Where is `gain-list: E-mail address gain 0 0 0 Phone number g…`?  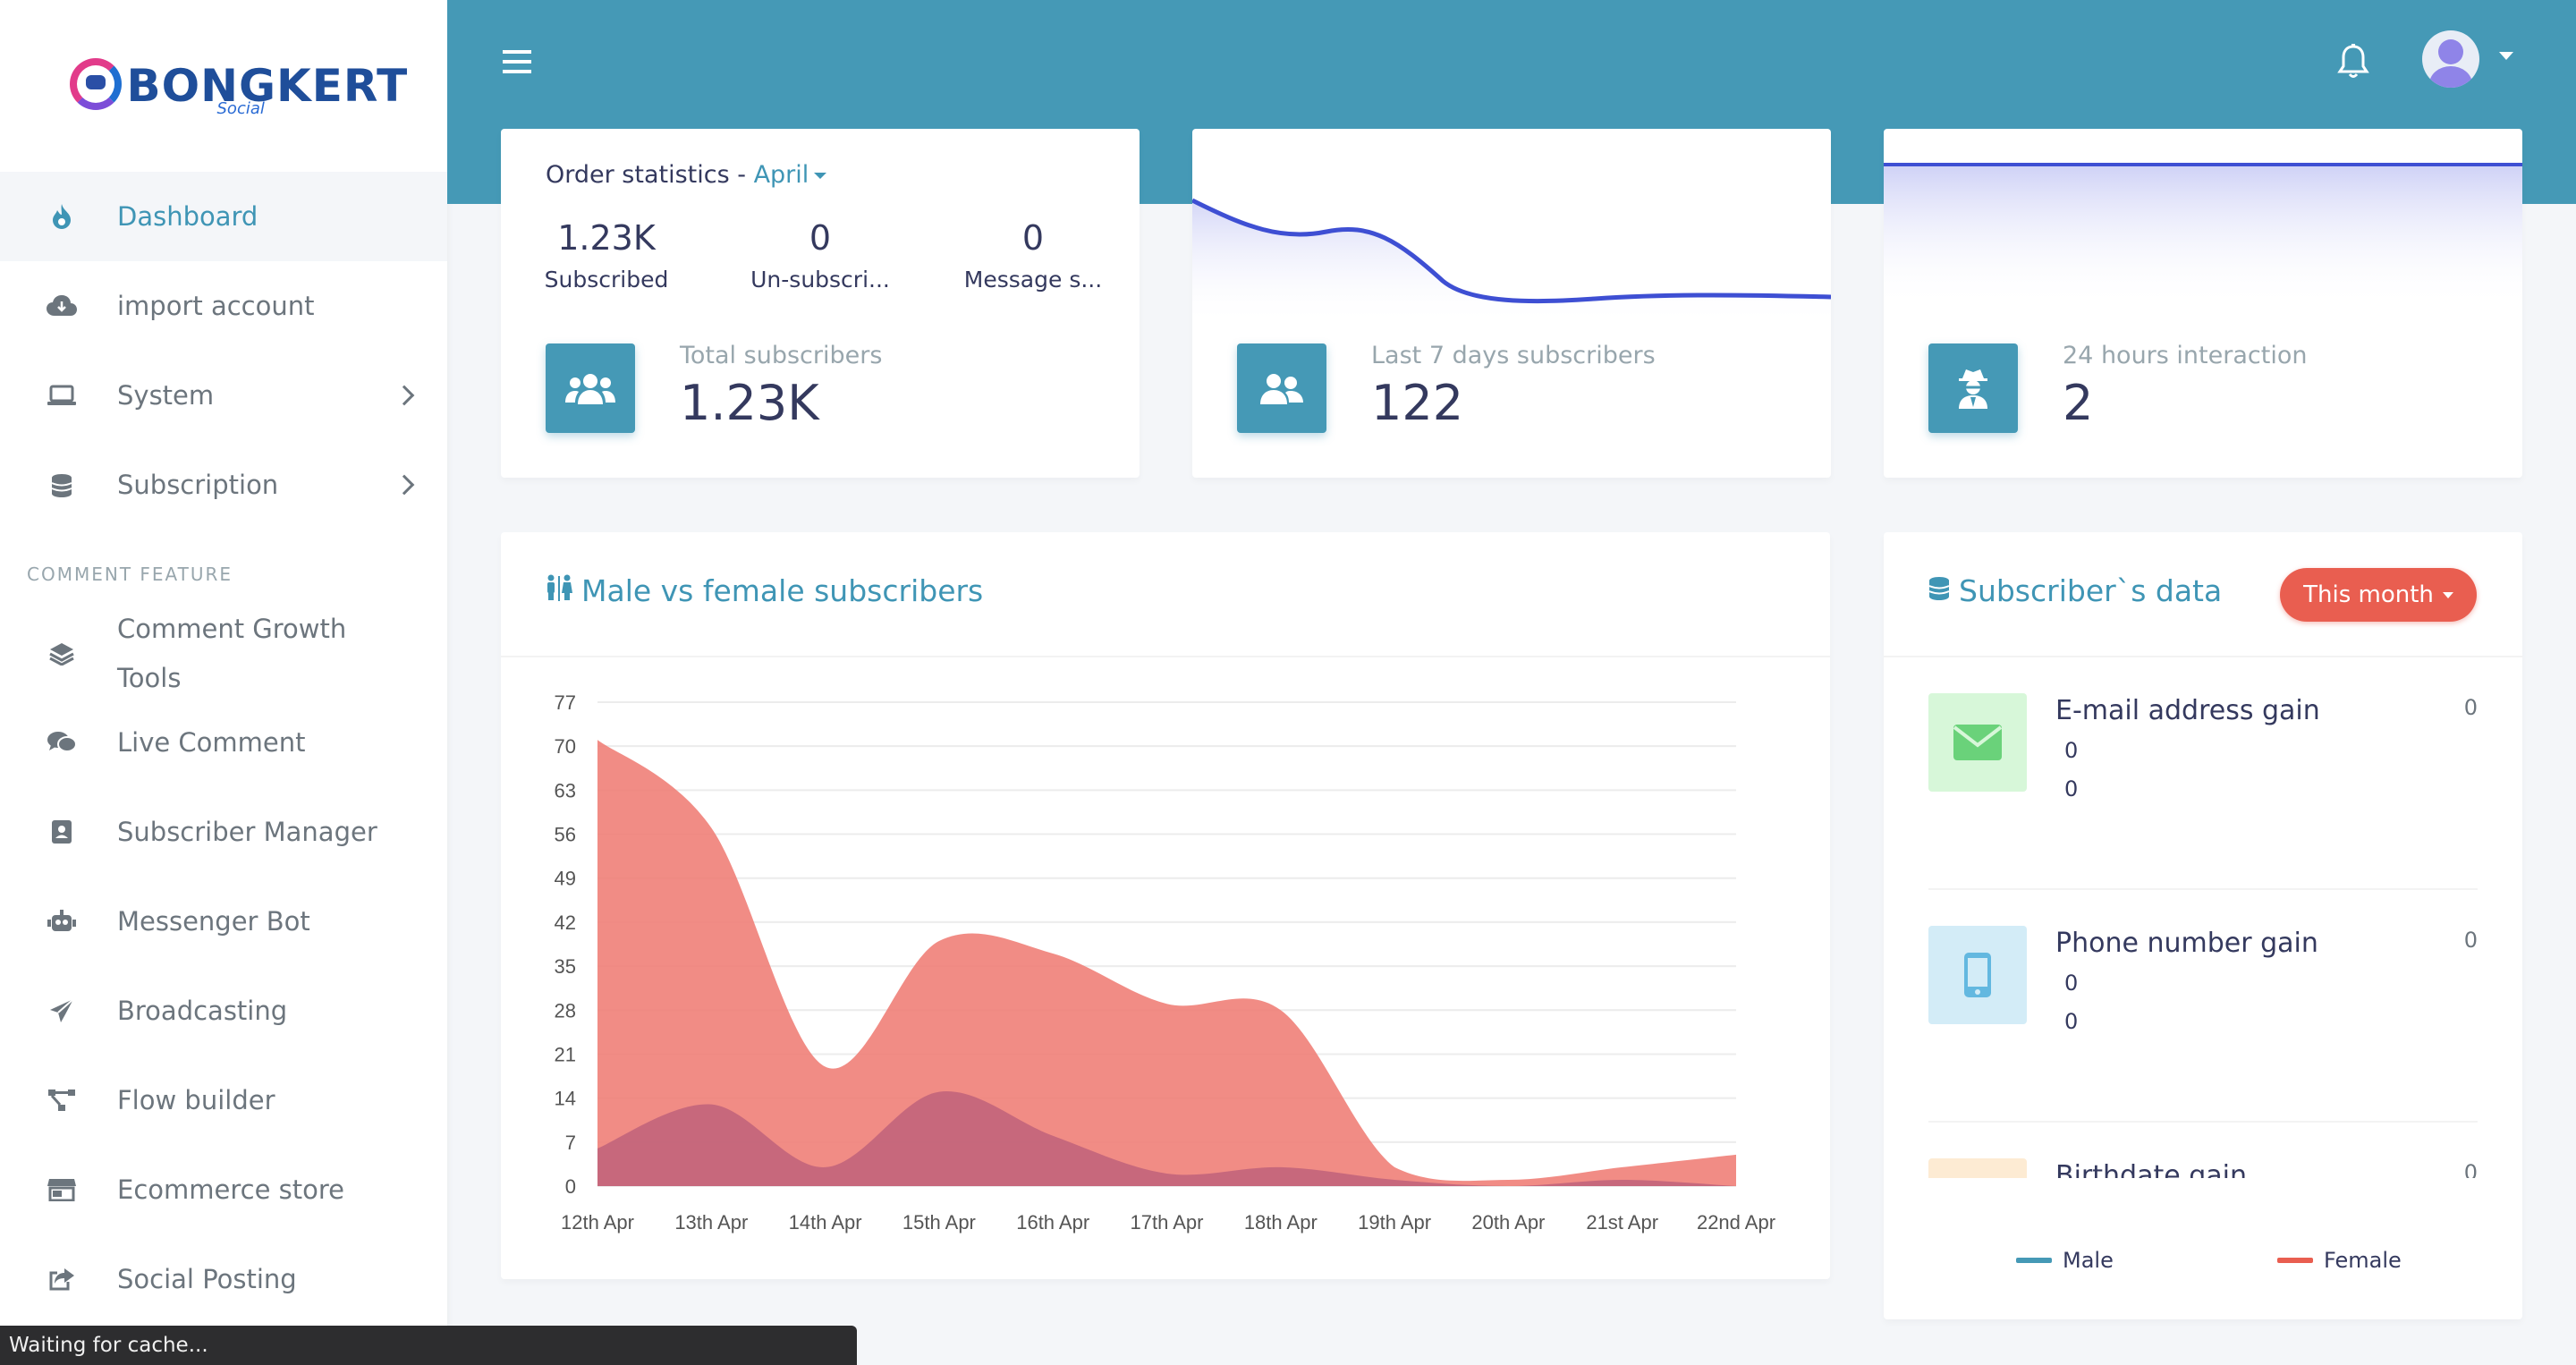 gain-list: E-mail address gain 0 0 0 Phone number g… is located at coordinates (2203, 917).